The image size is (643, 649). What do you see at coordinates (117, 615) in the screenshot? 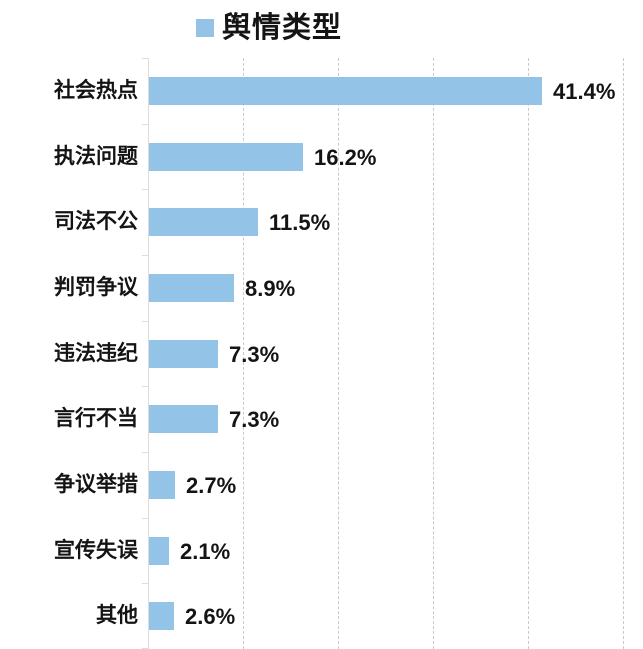
I see `category-label: 其他` at bounding box center [117, 615].